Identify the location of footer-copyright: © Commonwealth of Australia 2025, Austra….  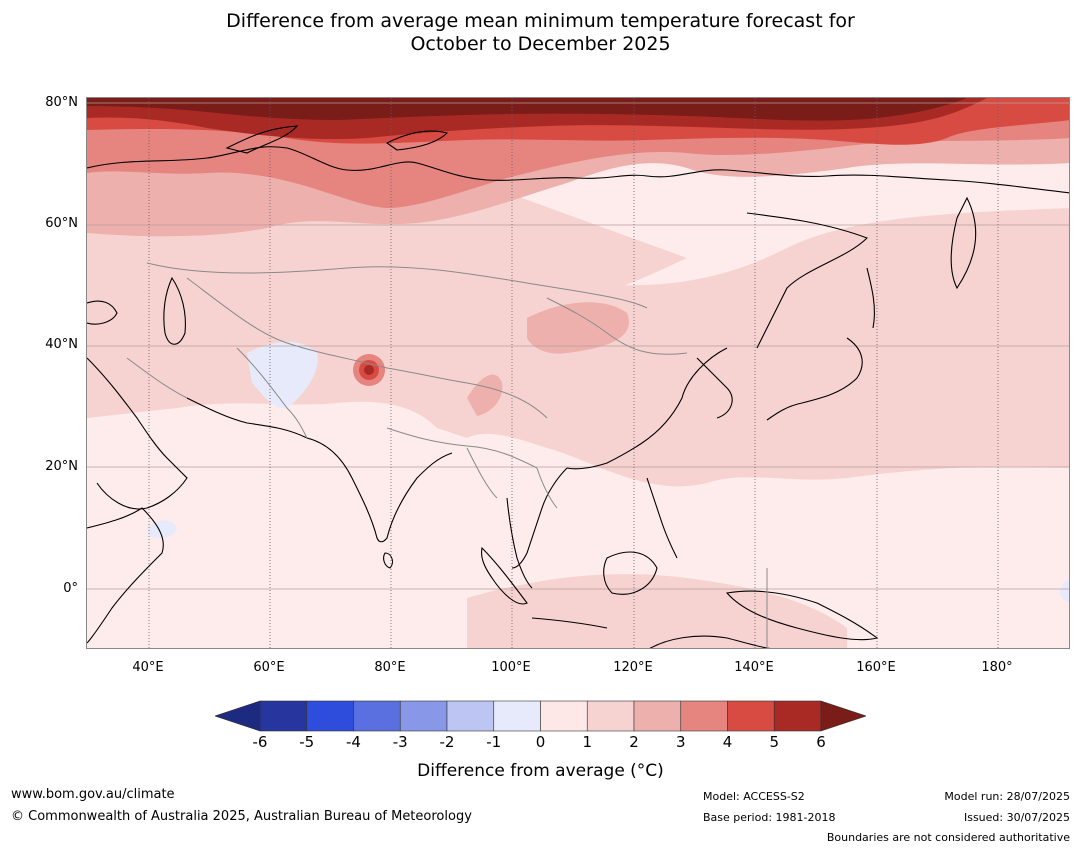
(241, 816).